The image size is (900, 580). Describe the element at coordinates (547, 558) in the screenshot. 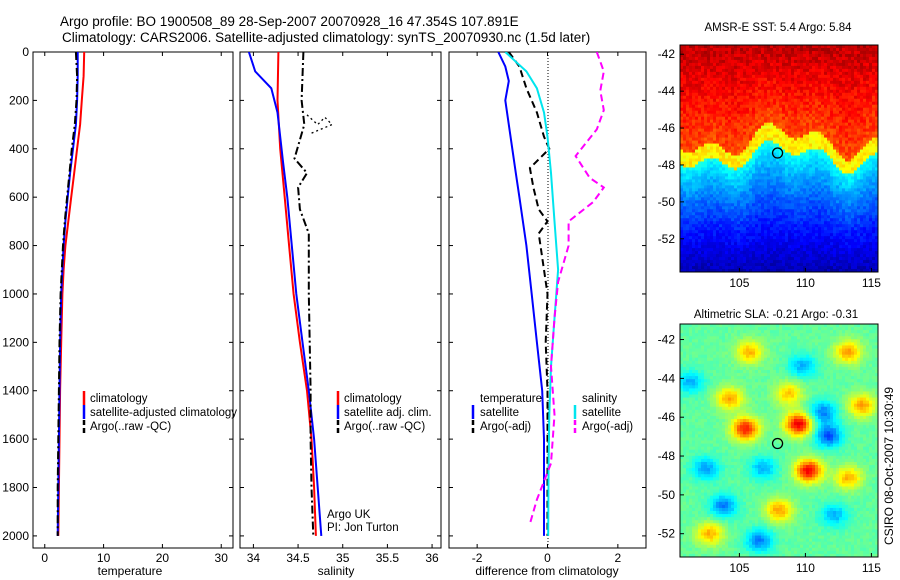

I see `difference-xtick-label: 0` at that location.